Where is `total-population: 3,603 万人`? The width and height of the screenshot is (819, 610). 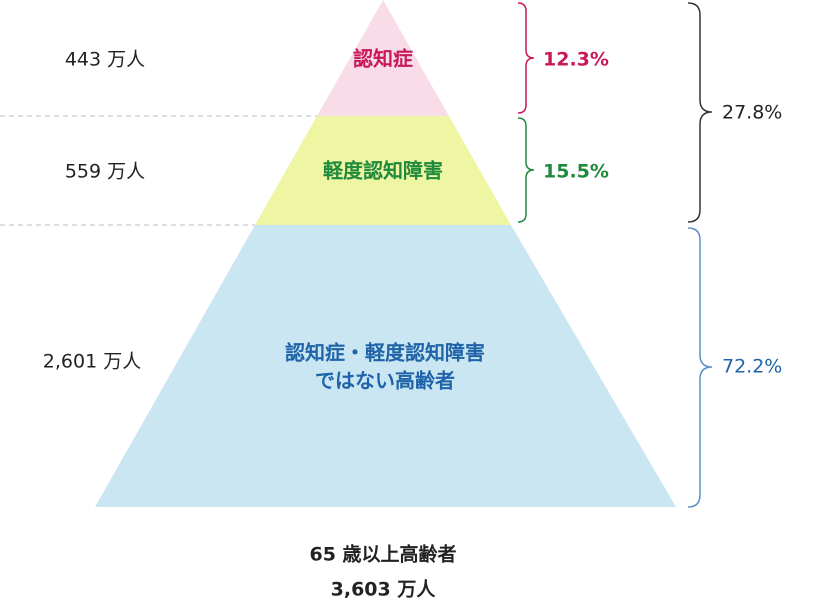
total-population: 3,603 万人 is located at coordinates (384, 590).